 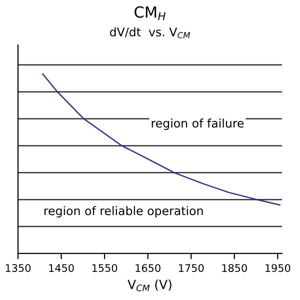 I want to click on x-tick-label: 1950, so click(x=278, y=268).